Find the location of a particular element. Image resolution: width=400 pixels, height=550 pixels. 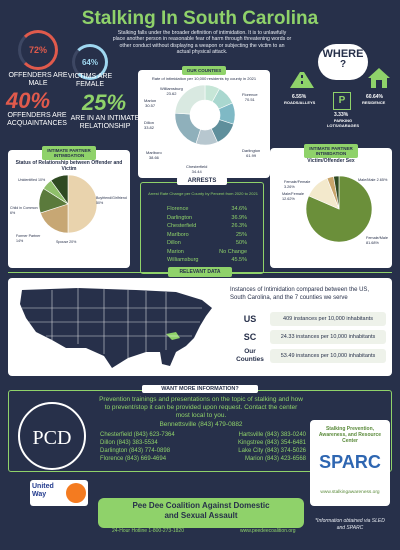

arrest-county: Chesterfield is located at coordinates (182, 226).